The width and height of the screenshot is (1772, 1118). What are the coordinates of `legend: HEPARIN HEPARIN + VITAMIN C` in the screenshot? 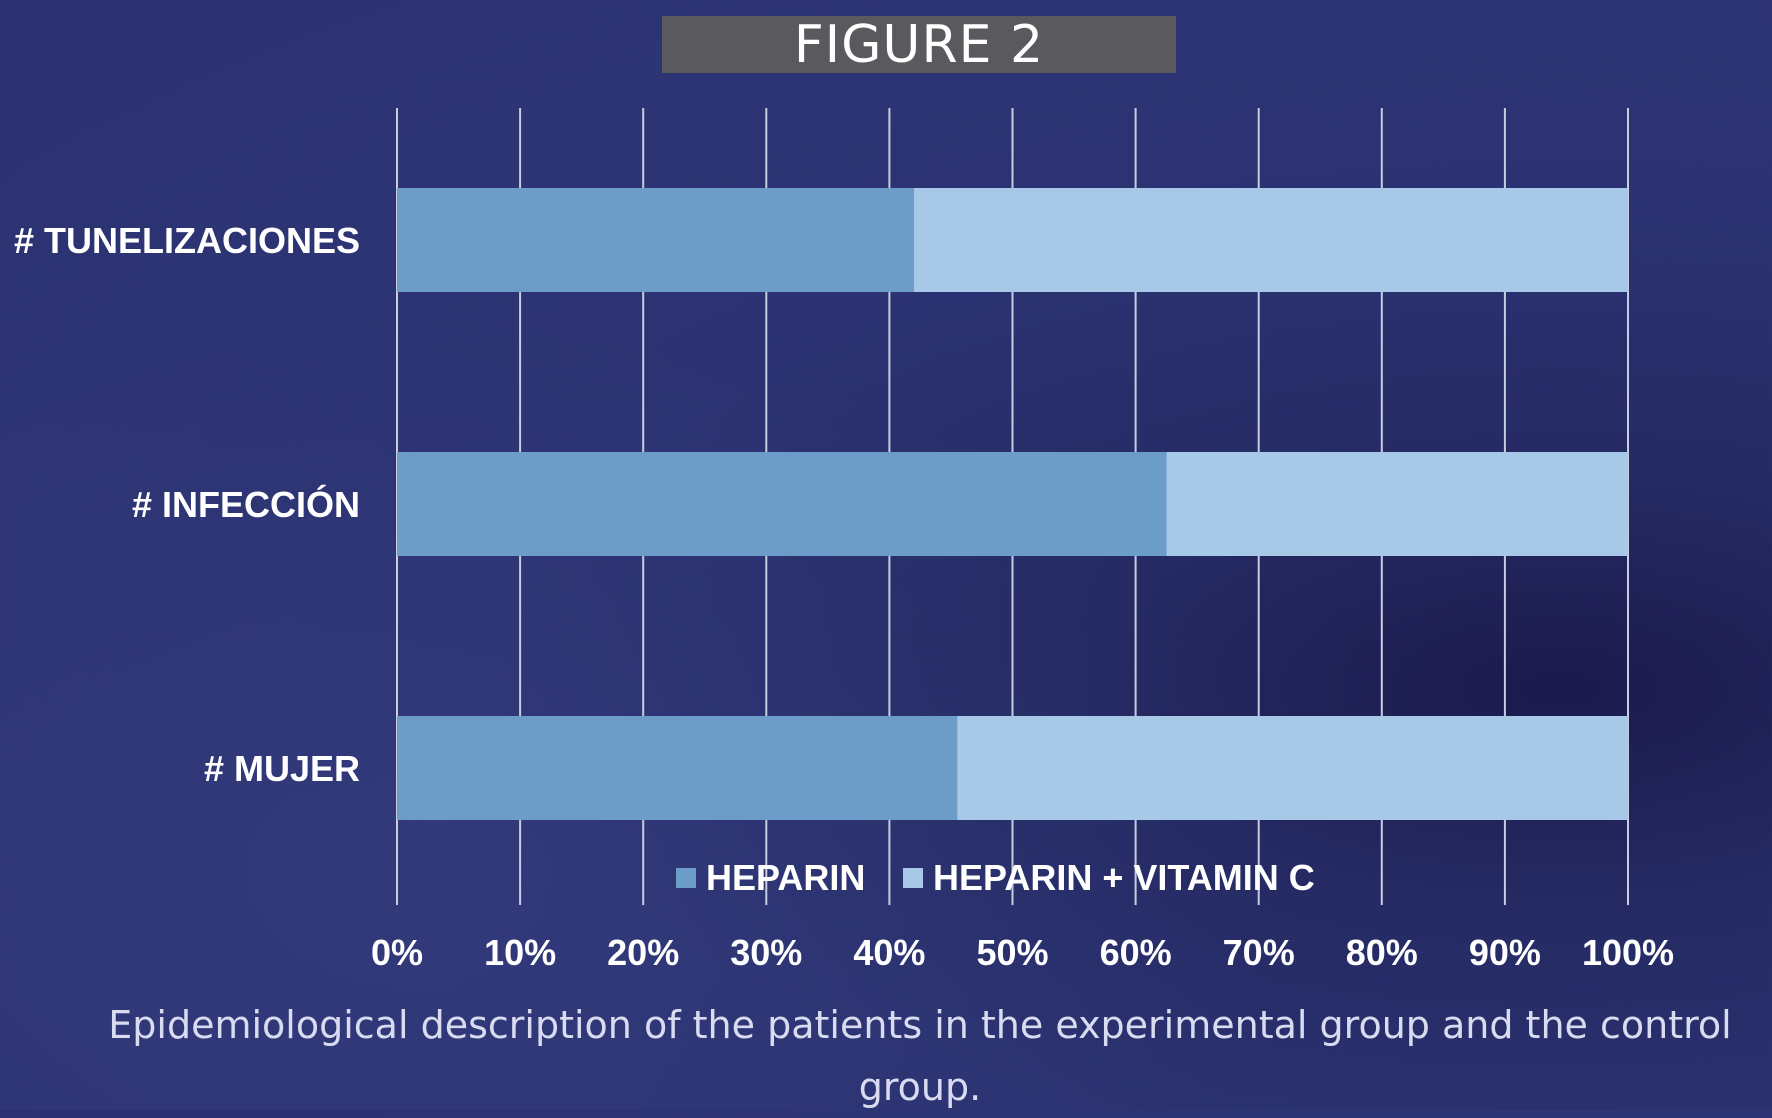 It's located at (995, 877).